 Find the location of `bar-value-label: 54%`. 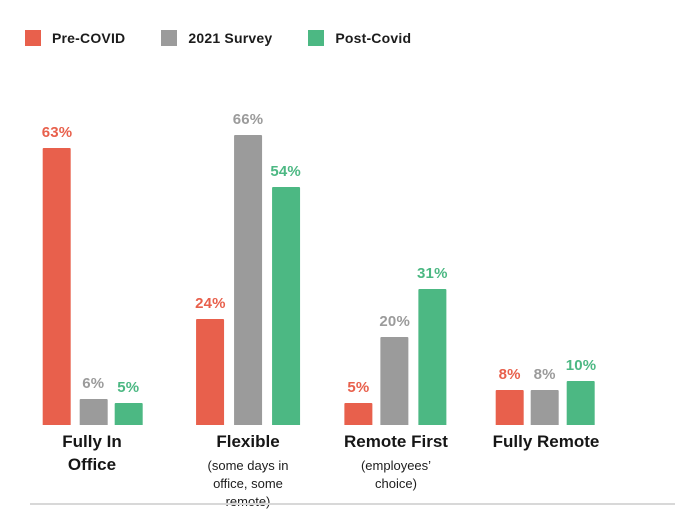

bar-value-label: 54% is located at coordinates (285, 172).